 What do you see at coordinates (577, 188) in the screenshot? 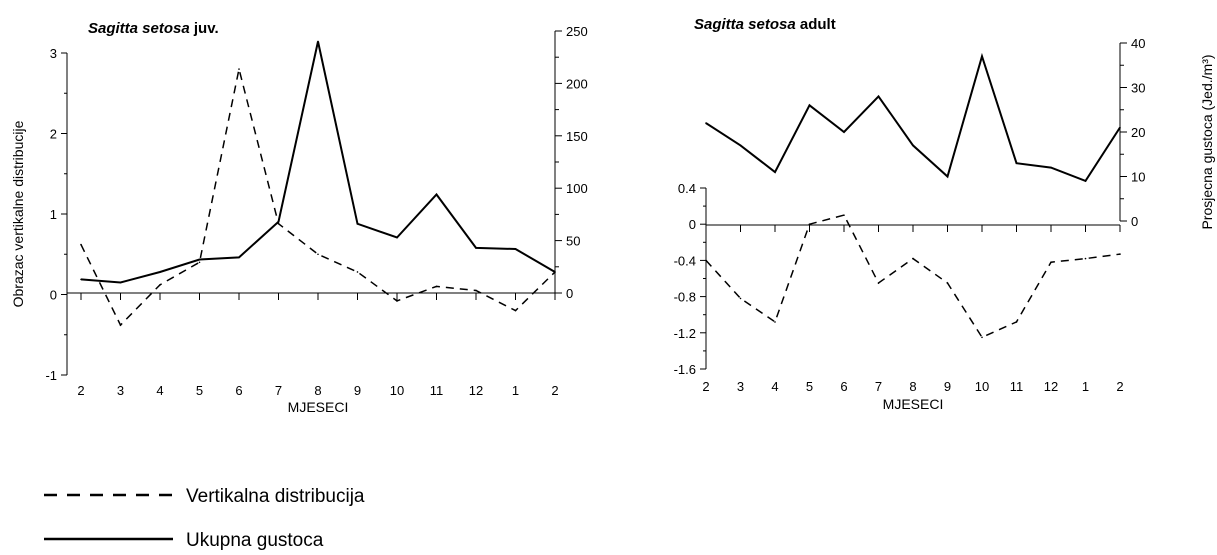
I see `right-axis-tick-label: 100` at bounding box center [577, 188].